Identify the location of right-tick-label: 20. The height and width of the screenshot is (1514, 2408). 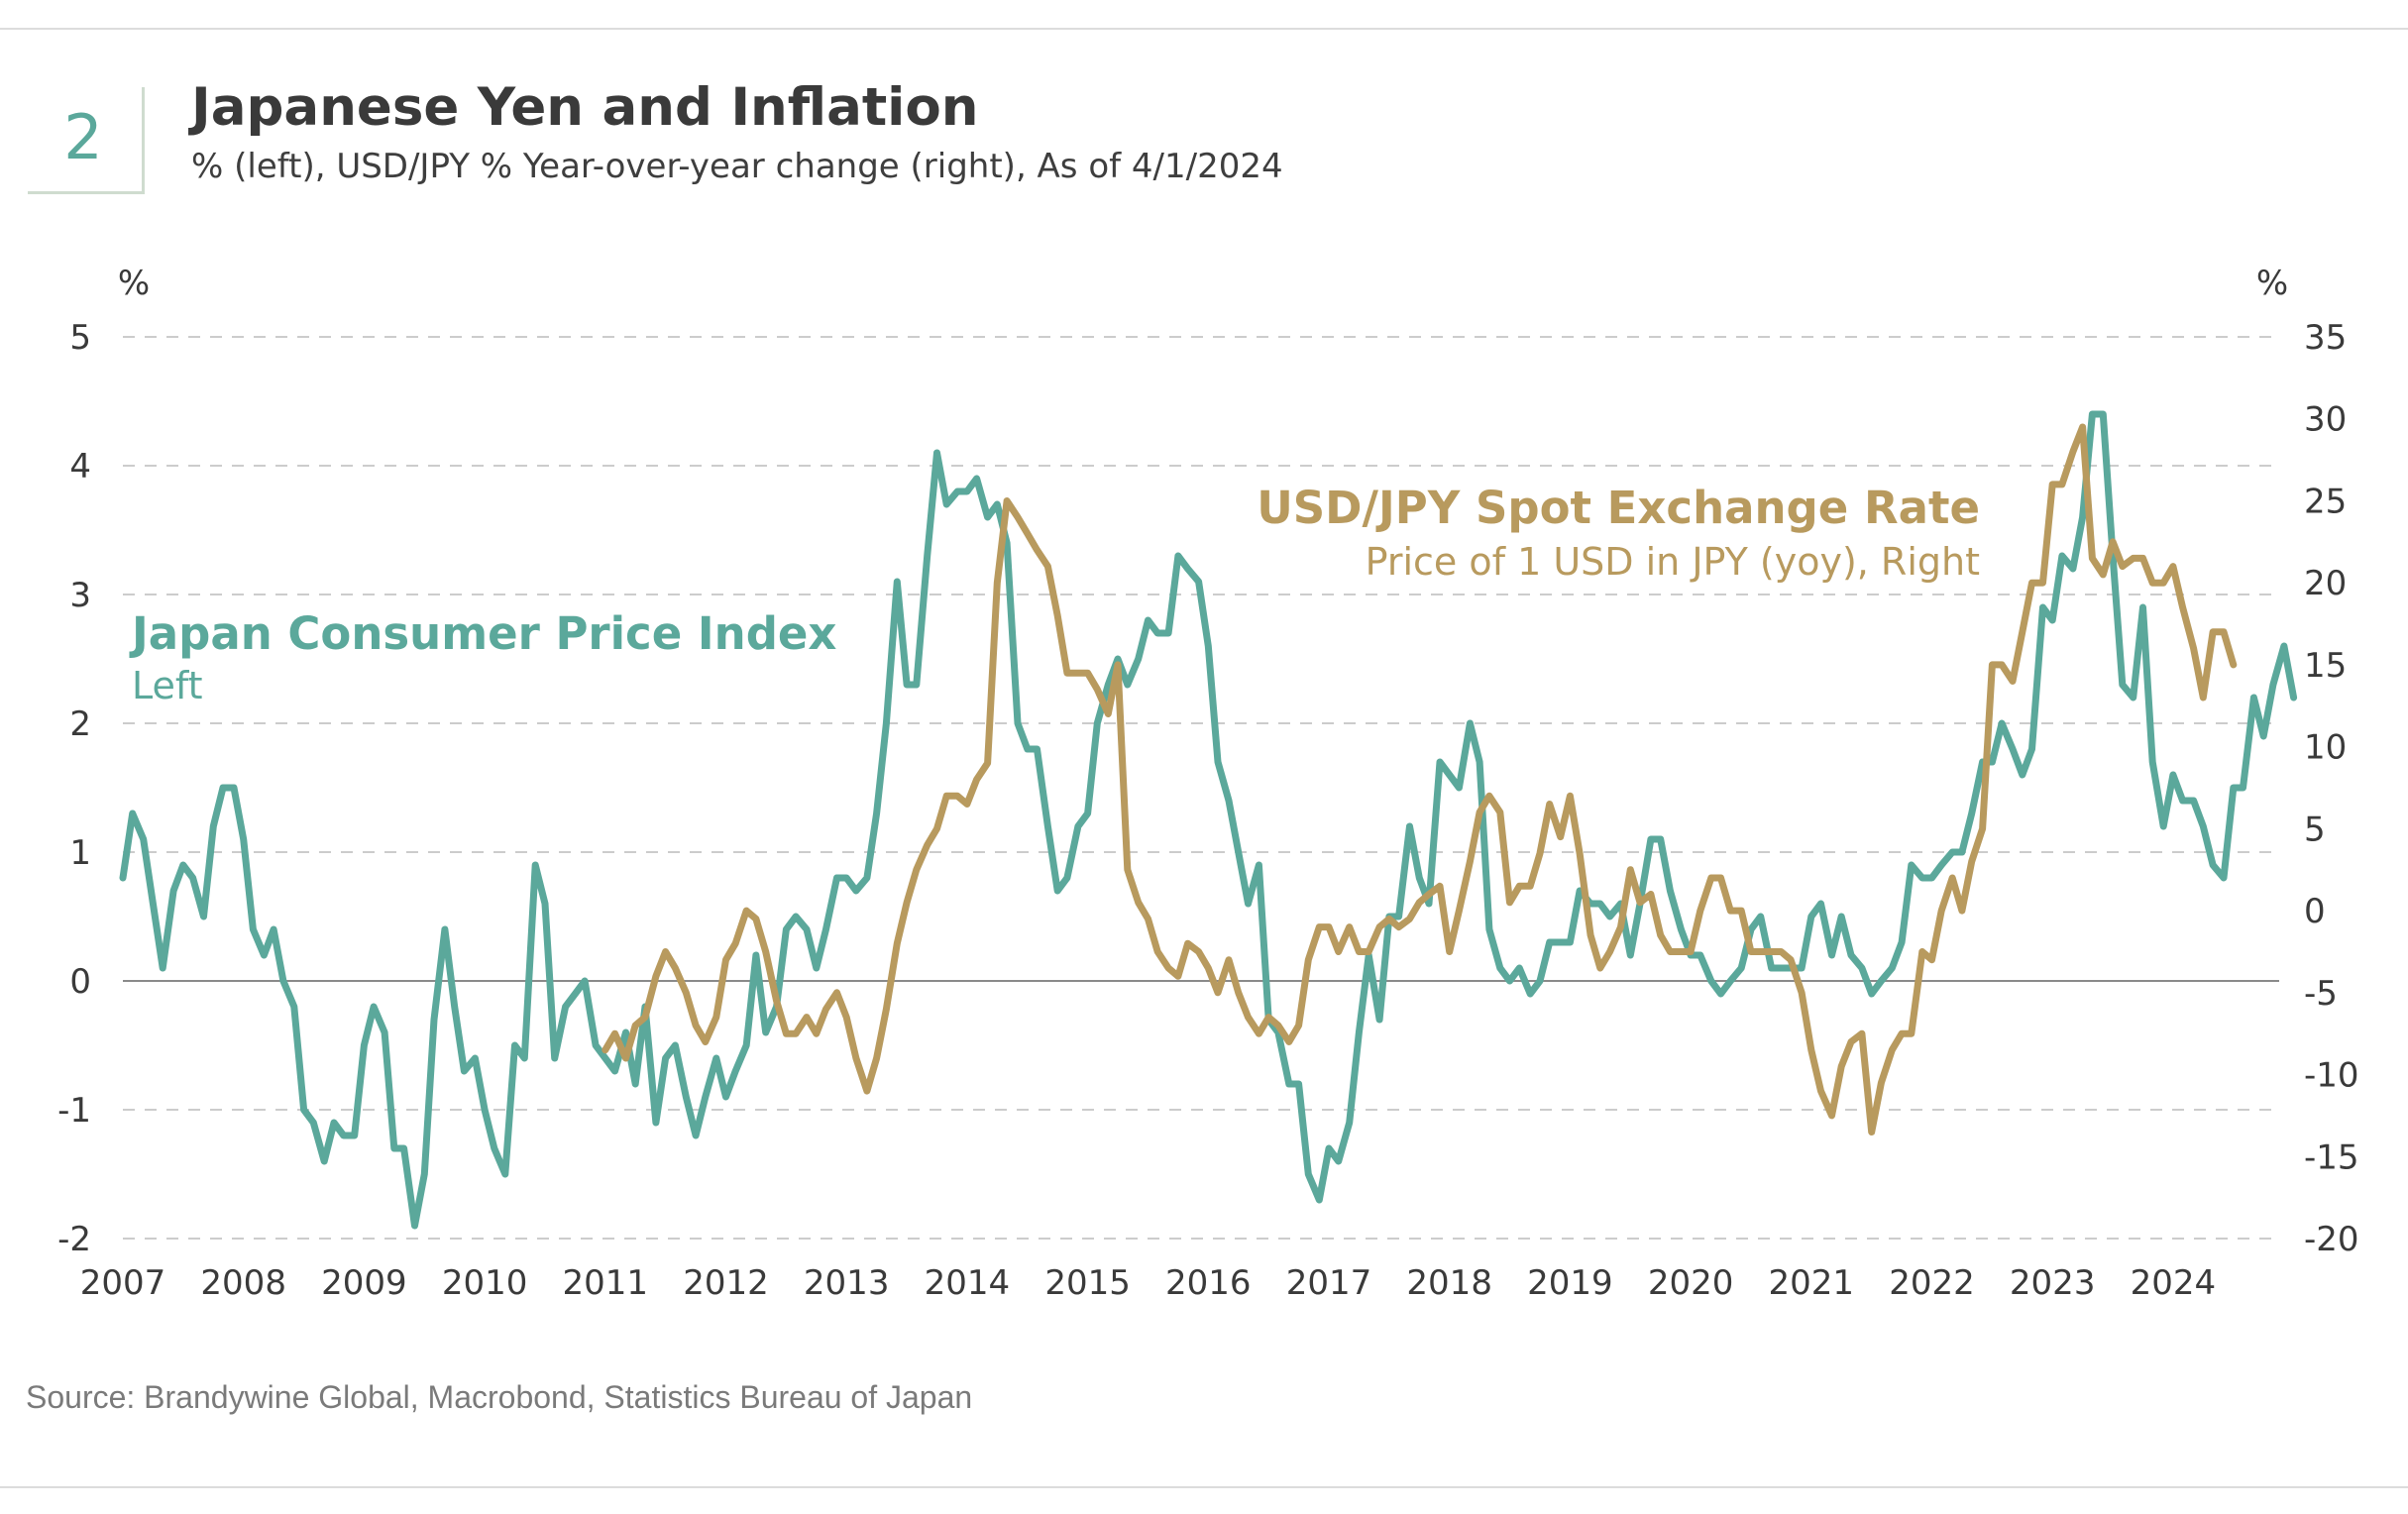
(2325, 583).